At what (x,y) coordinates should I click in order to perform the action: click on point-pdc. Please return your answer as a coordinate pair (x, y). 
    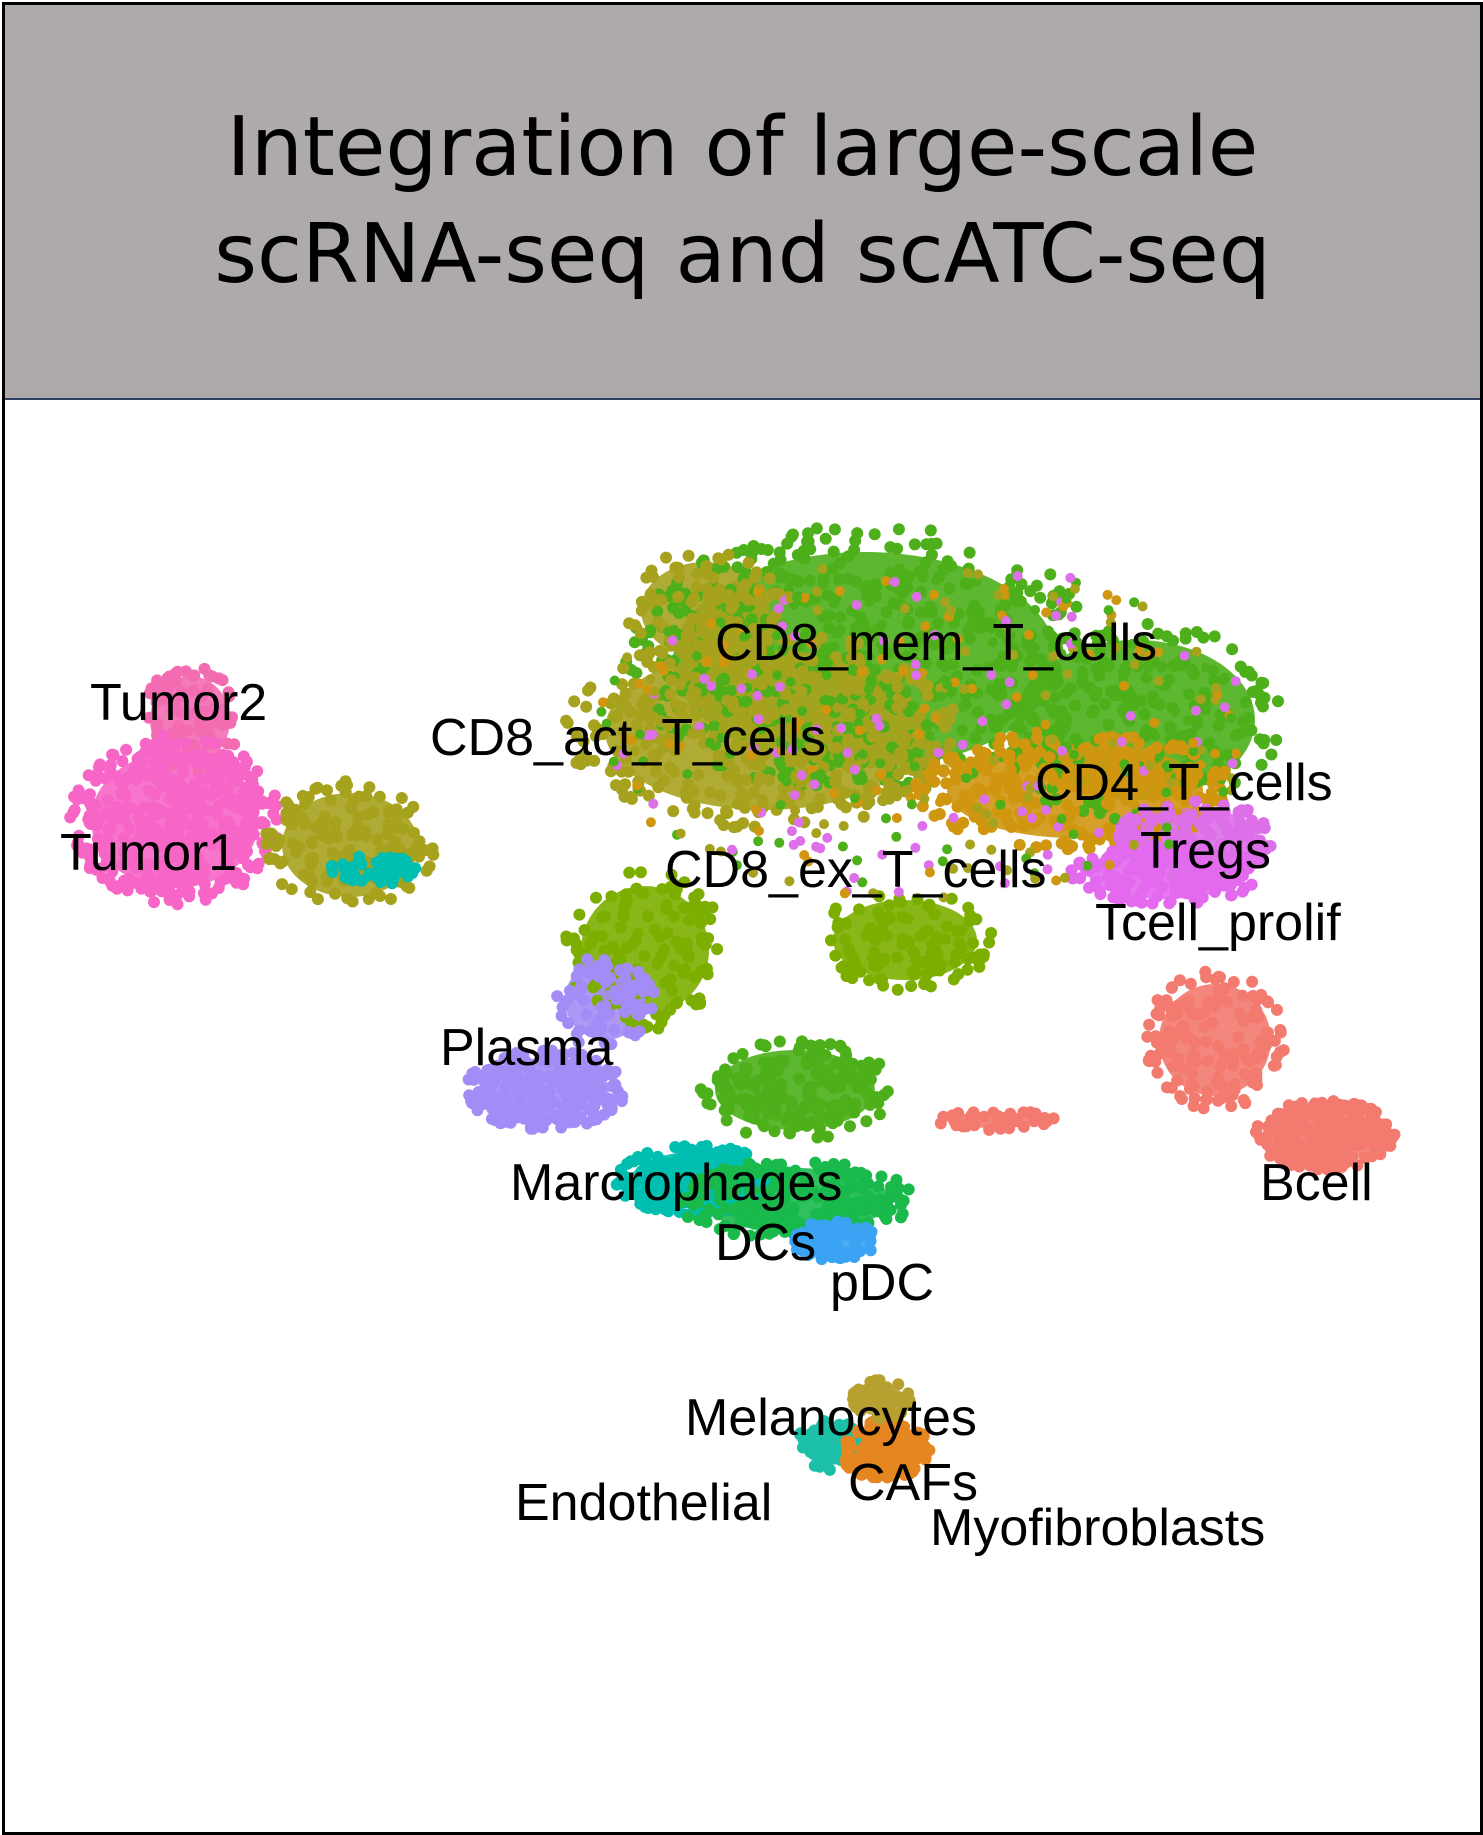
    Looking at the image, I should click on (818, 1228).